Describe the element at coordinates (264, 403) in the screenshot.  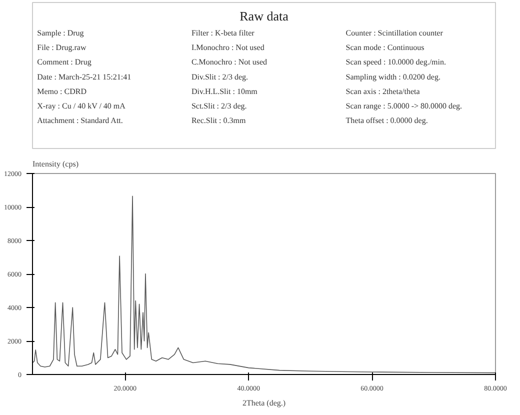
I see `x-axis-title: 2Theta (deg.)` at that location.